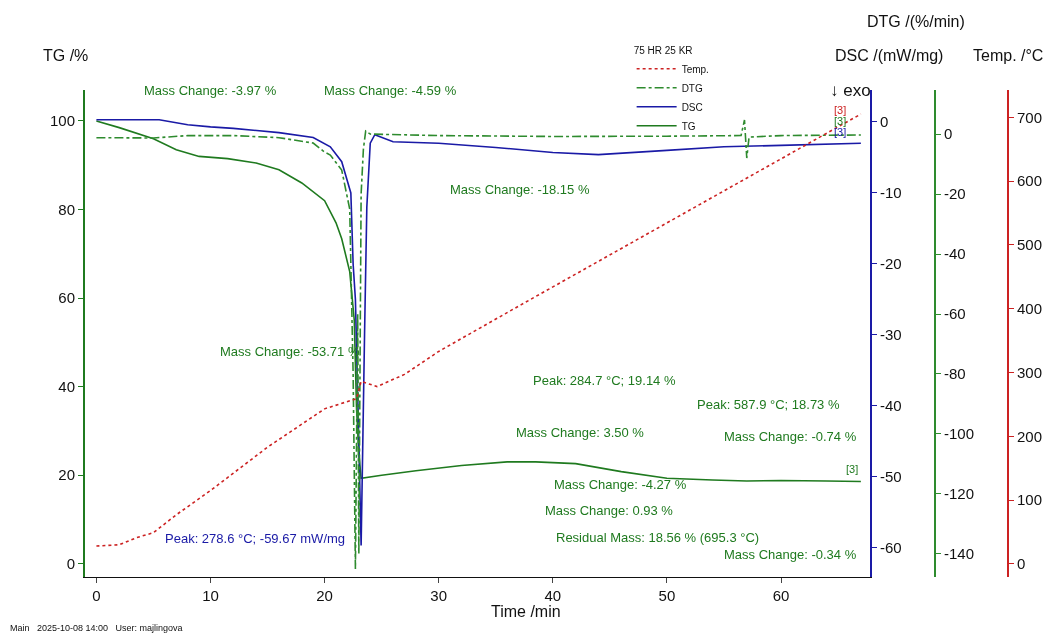 The width and height of the screenshot is (1064, 635). Describe the element at coordinates (790, 436) in the screenshot. I see `annotation: Mass Change: -0.74 %` at that location.